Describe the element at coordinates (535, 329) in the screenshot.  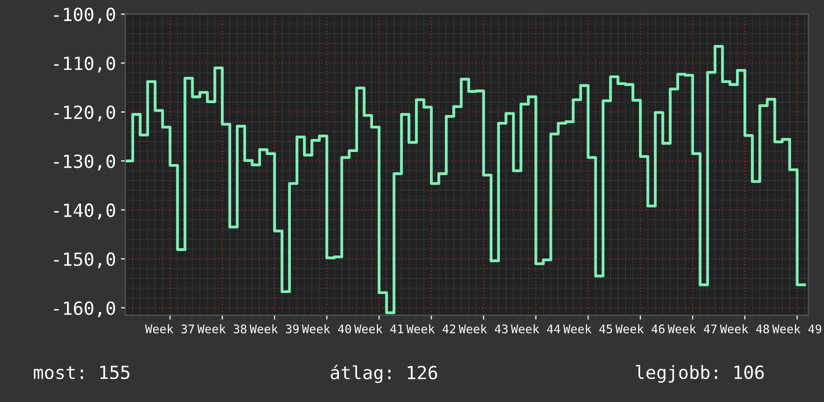
I see `x-tick-label: Week 44` at that location.